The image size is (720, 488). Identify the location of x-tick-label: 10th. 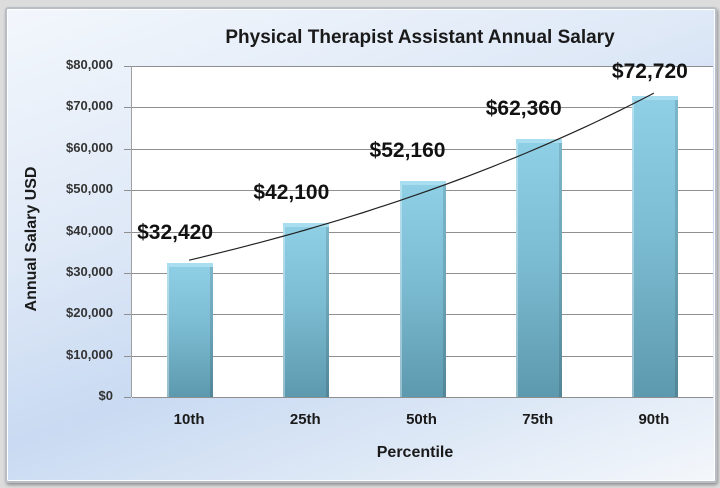
(189, 419).